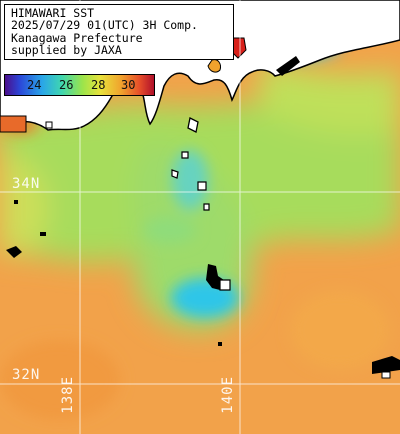 The image size is (400, 434). I want to click on warm-spot-southwest, so click(60, 380).